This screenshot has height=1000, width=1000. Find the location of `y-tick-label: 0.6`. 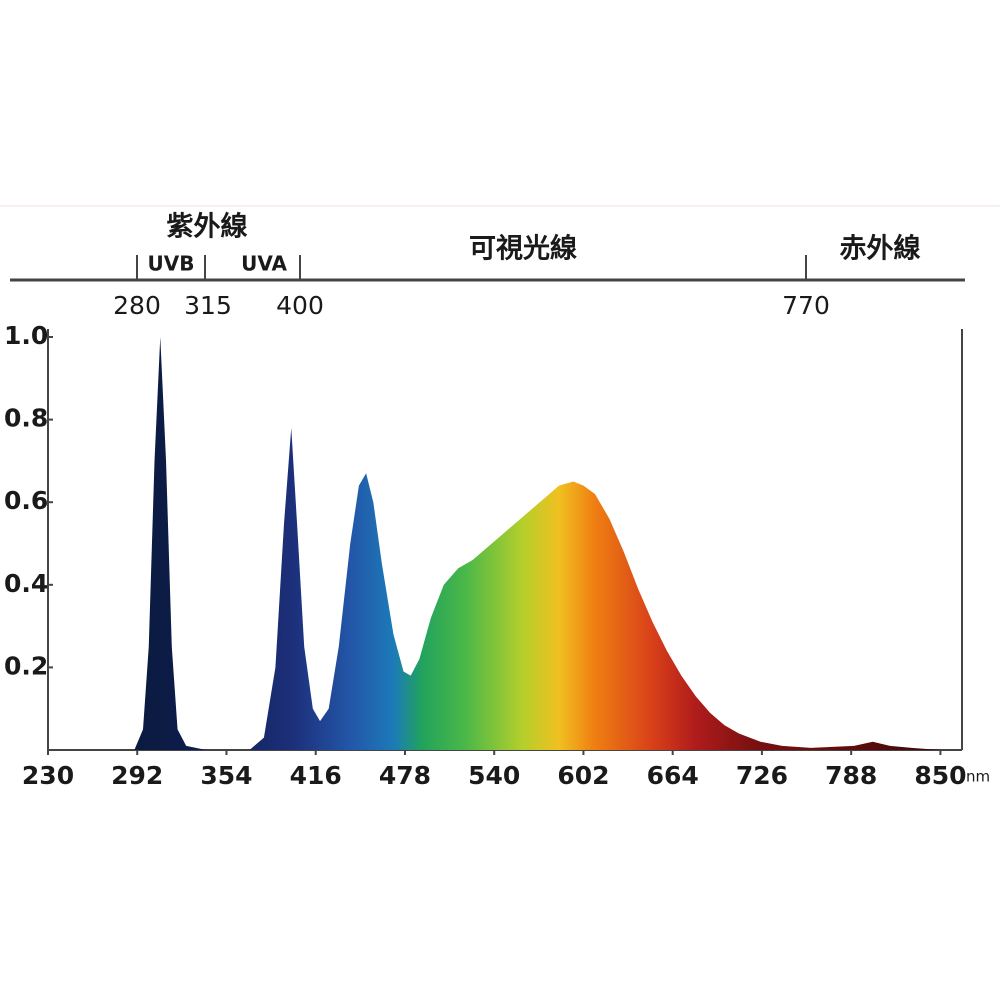

y-tick-label: 0.6 is located at coordinates (26, 500).